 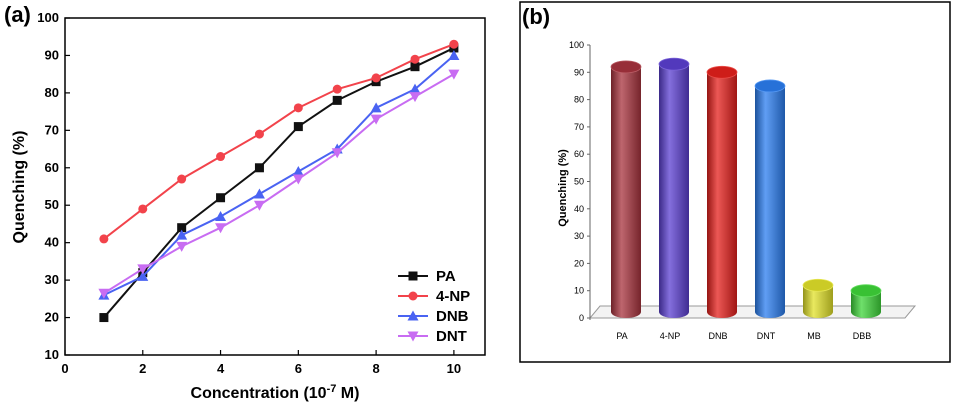 I want to click on bar-pa, so click(x=626, y=189).